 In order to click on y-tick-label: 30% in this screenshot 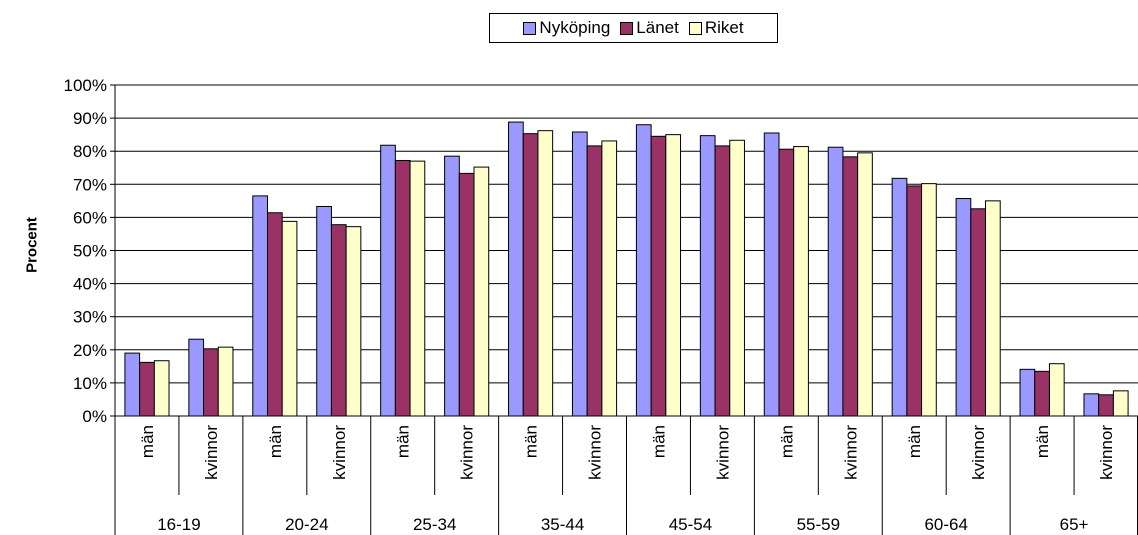, I will do `click(90, 317)`.